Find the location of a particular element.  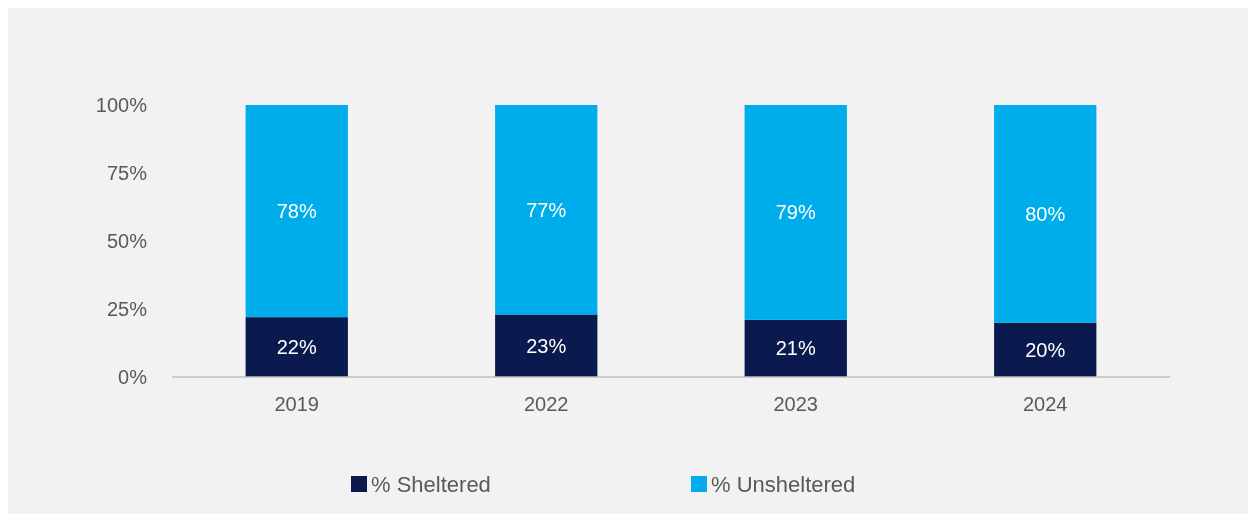

data-label: 23% is located at coordinates (546, 345).